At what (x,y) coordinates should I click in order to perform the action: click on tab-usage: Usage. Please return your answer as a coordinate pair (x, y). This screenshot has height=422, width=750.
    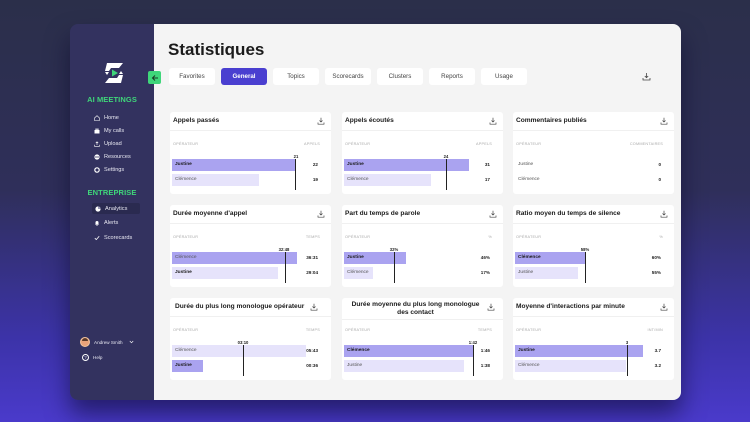
    Looking at the image, I should click on (504, 76).